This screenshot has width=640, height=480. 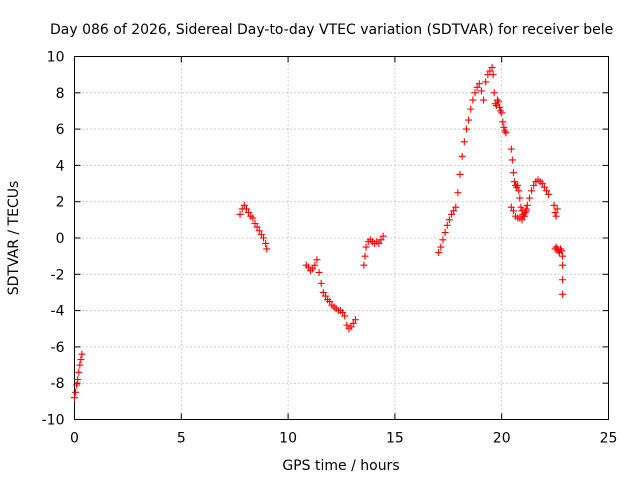 I want to click on y-tick-label: -10, so click(x=53, y=421).